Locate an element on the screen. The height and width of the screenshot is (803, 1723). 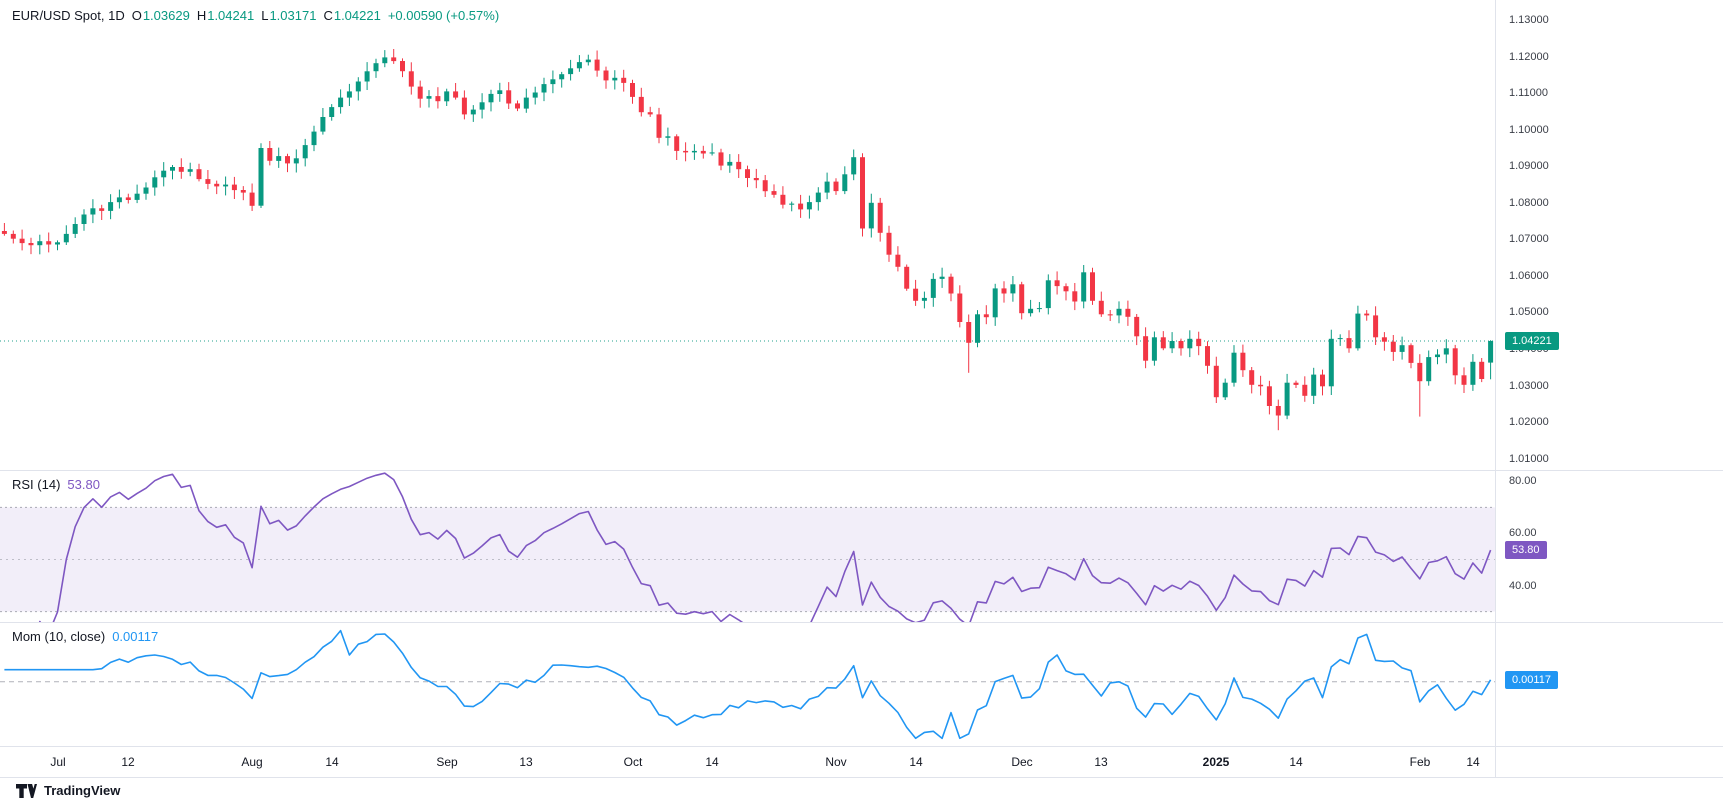
time-axis-tick: Feb is located at coordinates (1420, 762).